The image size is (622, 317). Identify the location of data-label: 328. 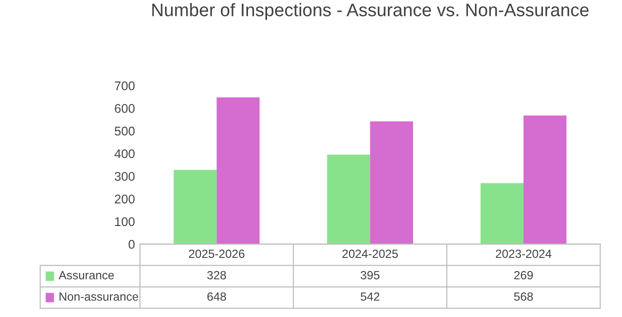
(216, 275).